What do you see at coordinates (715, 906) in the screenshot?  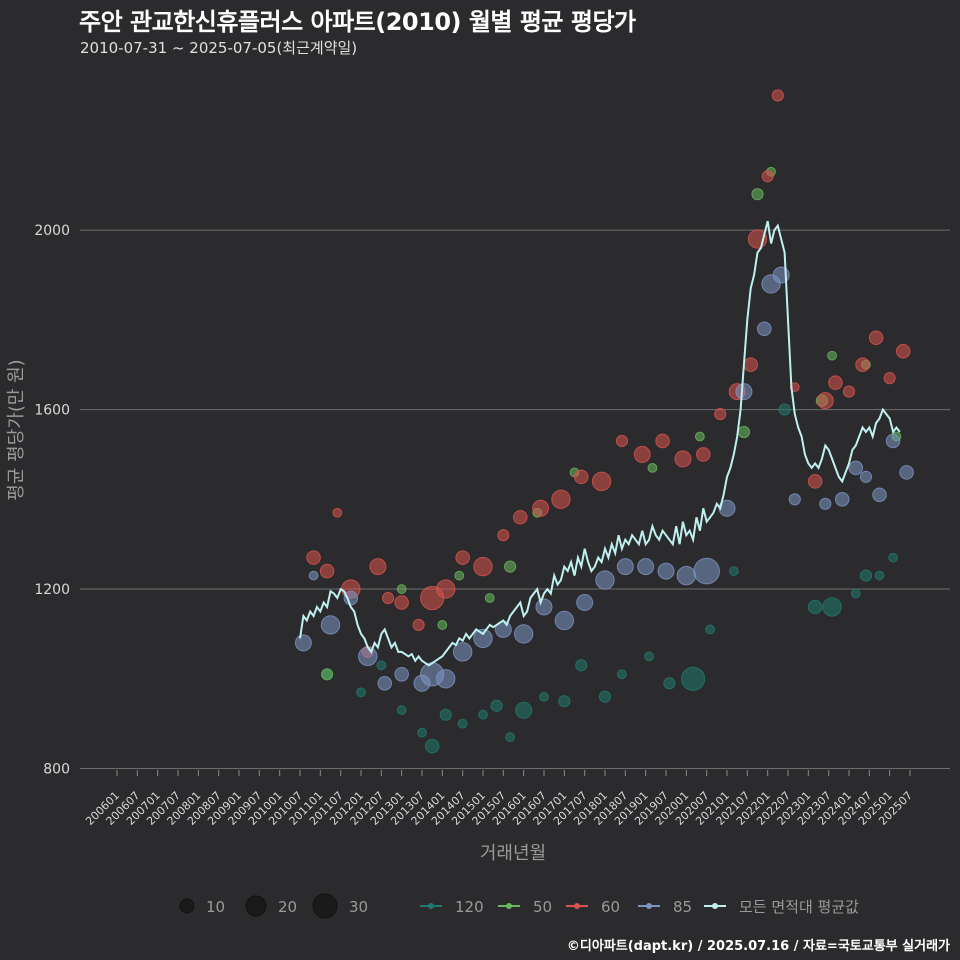 I see `legend-dot-모든 면적대 평균값` at bounding box center [715, 906].